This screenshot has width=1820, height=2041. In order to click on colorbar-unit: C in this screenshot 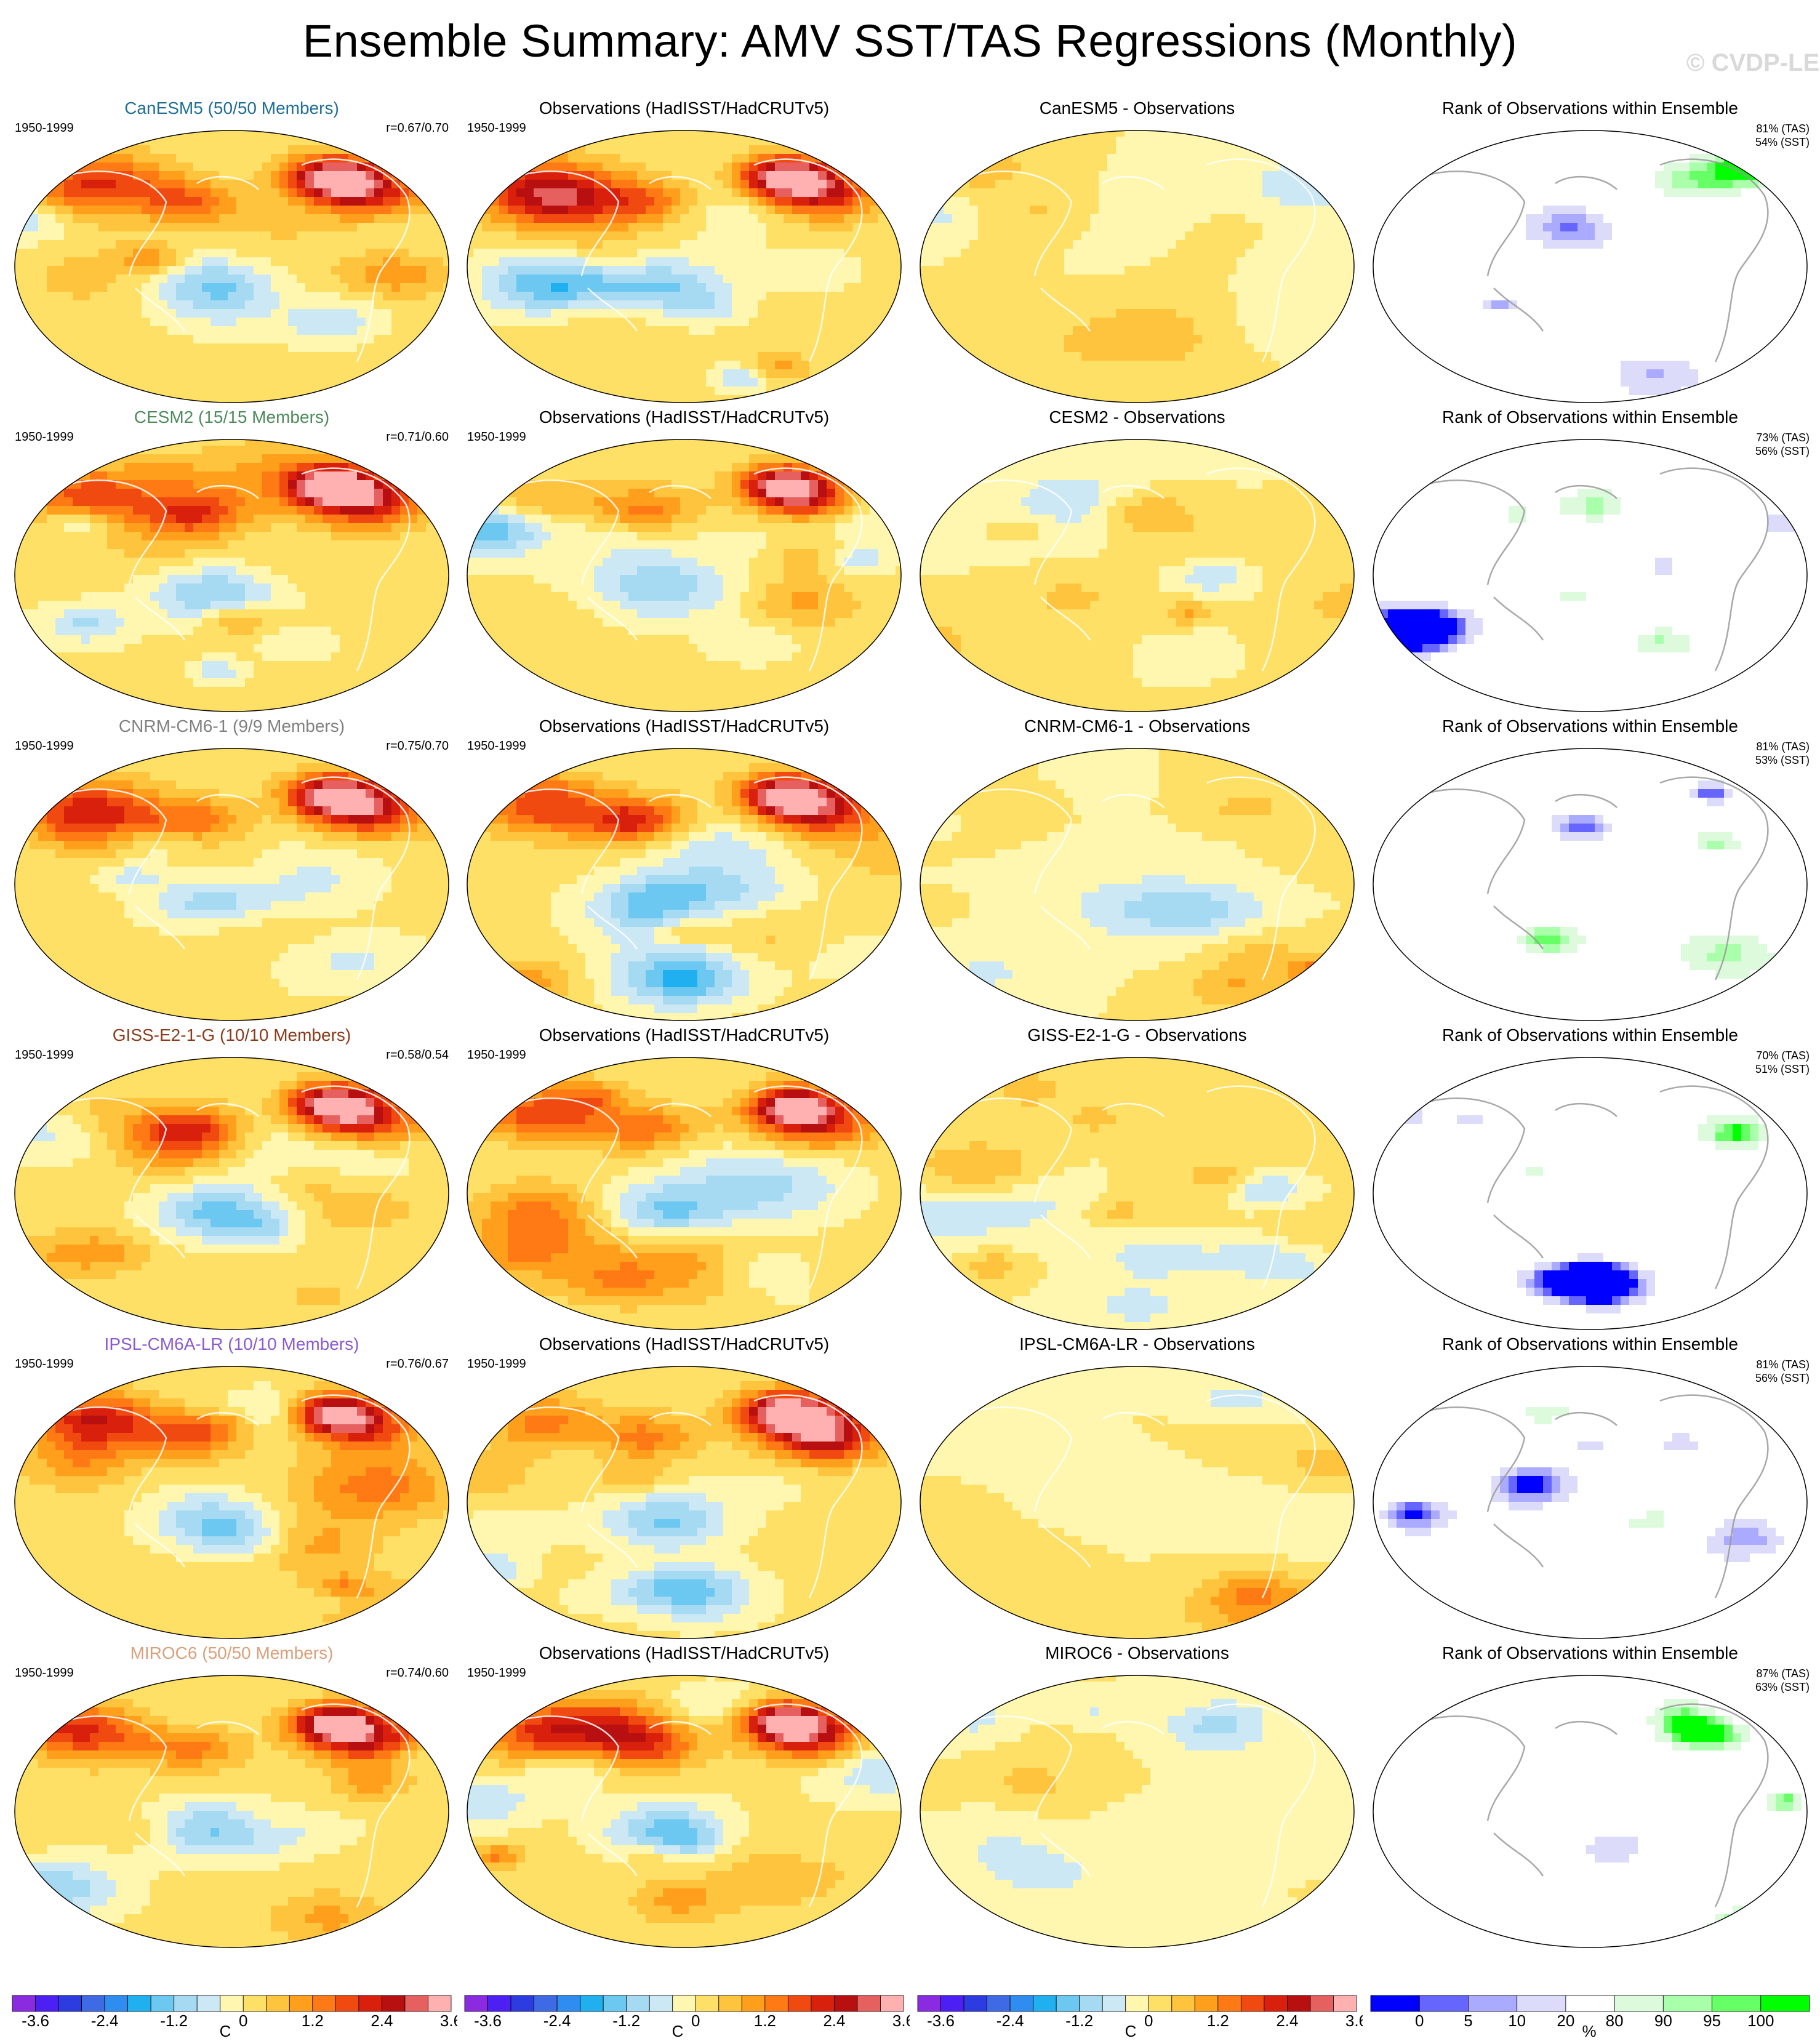, I will do `click(225, 2029)`.